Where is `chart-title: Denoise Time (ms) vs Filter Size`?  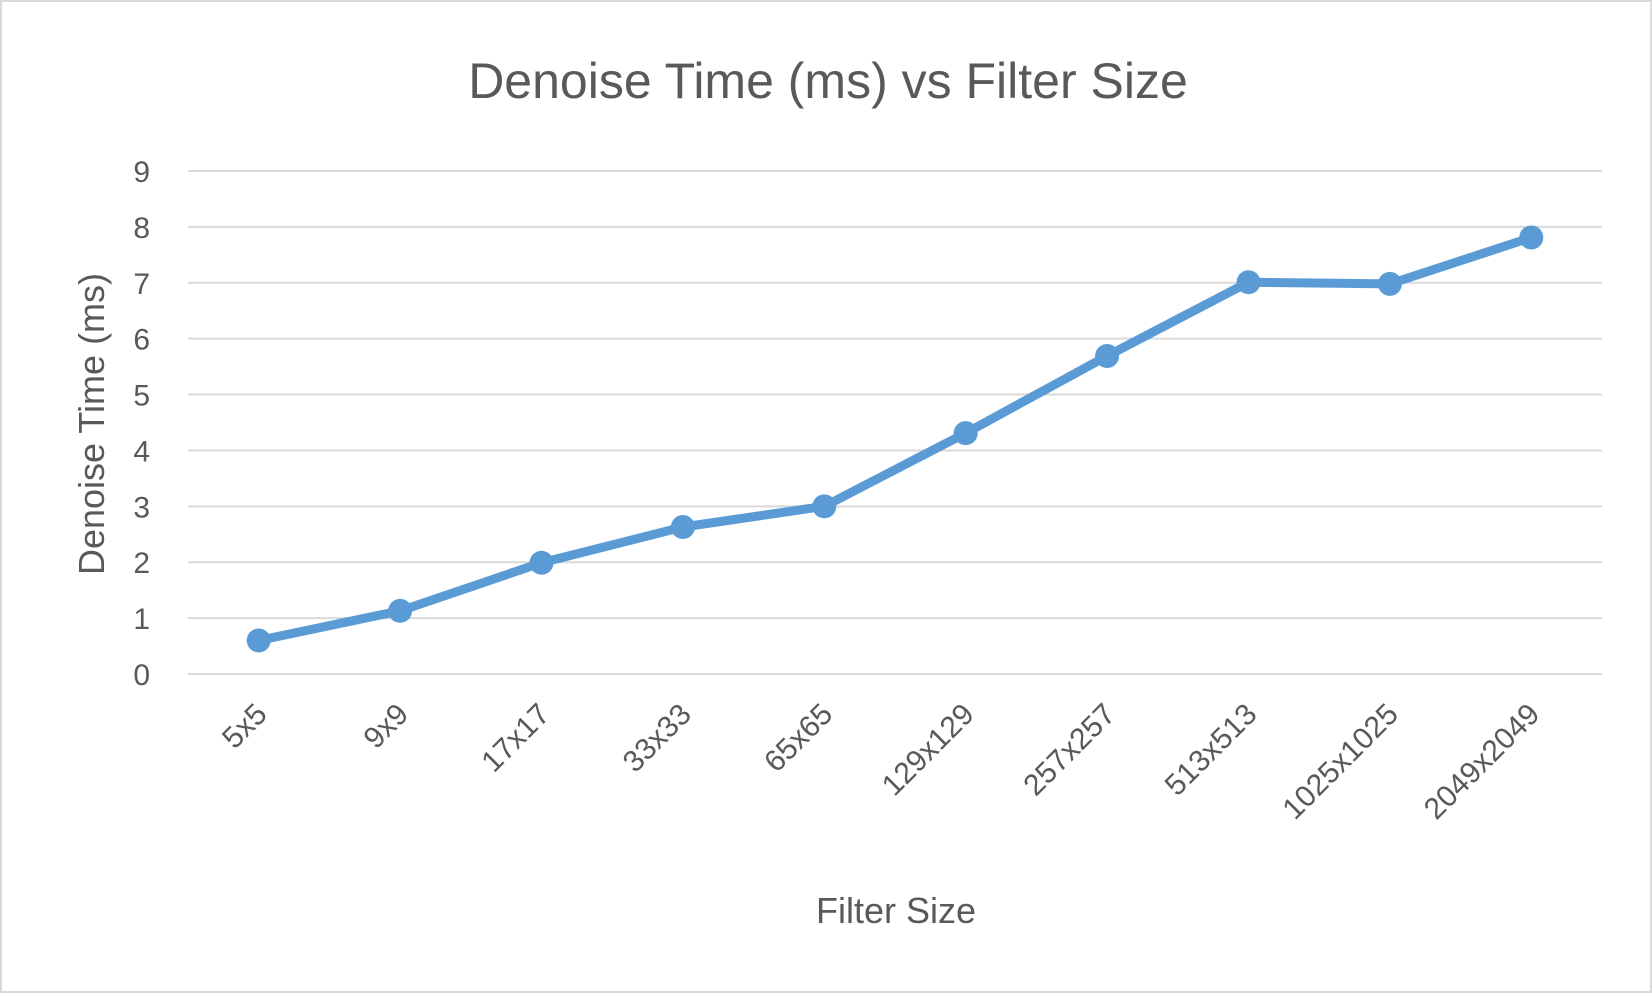
chart-title: Denoise Time (ms) vs Filter Size is located at coordinates (828, 81).